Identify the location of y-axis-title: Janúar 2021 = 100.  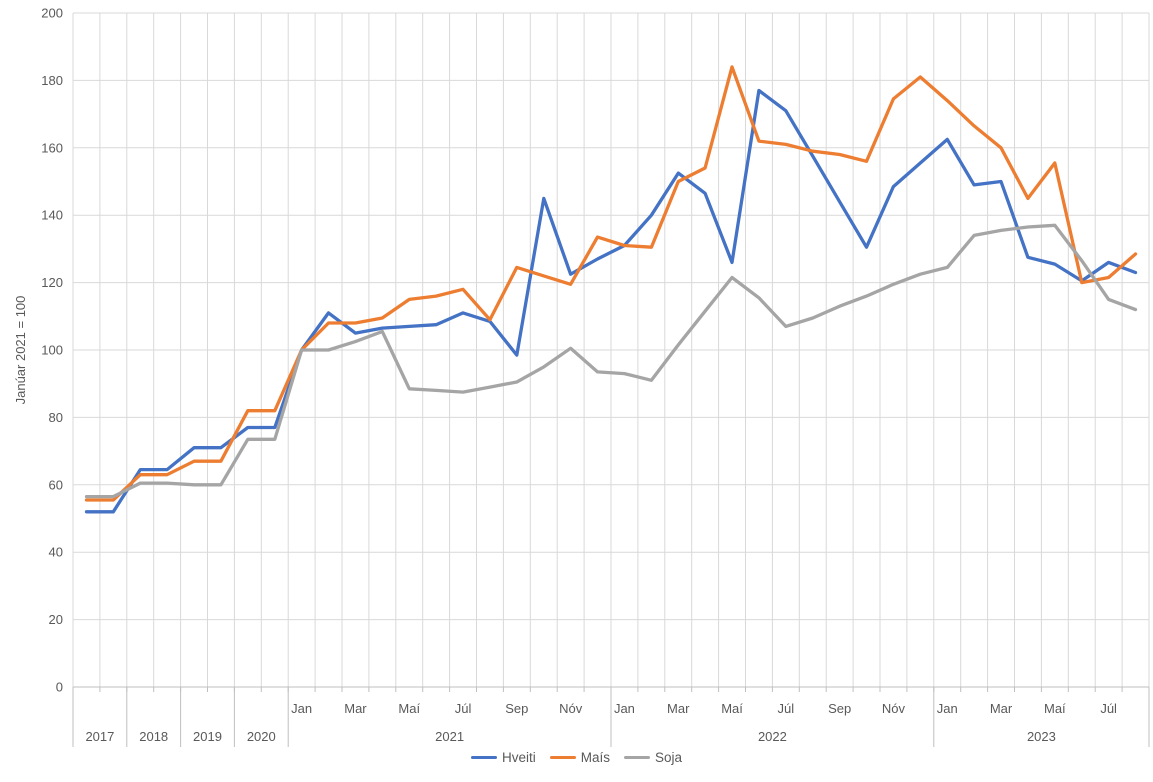
(20, 350).